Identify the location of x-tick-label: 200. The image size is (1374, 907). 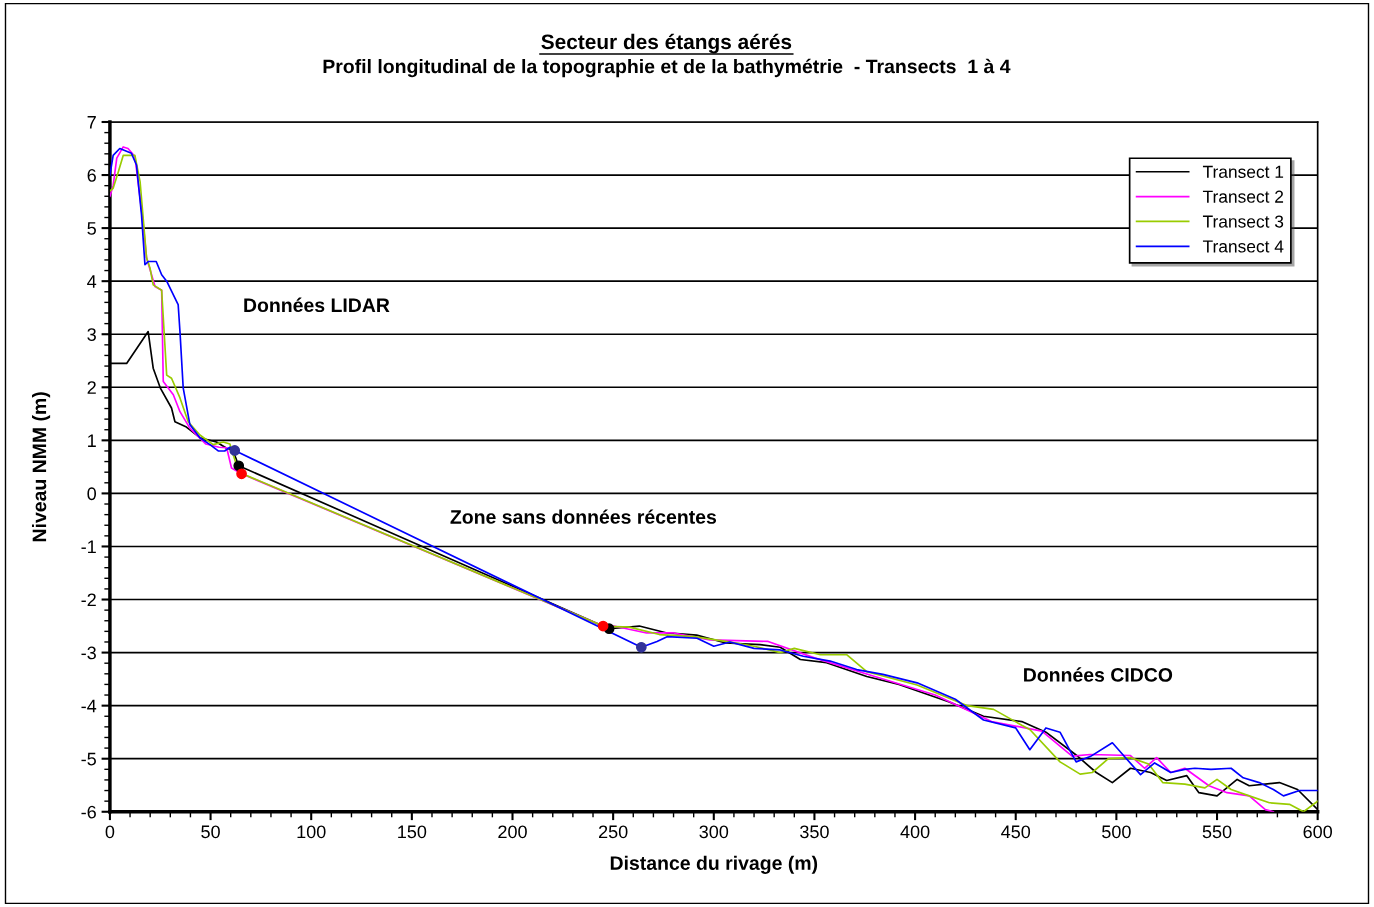
(512, 832).